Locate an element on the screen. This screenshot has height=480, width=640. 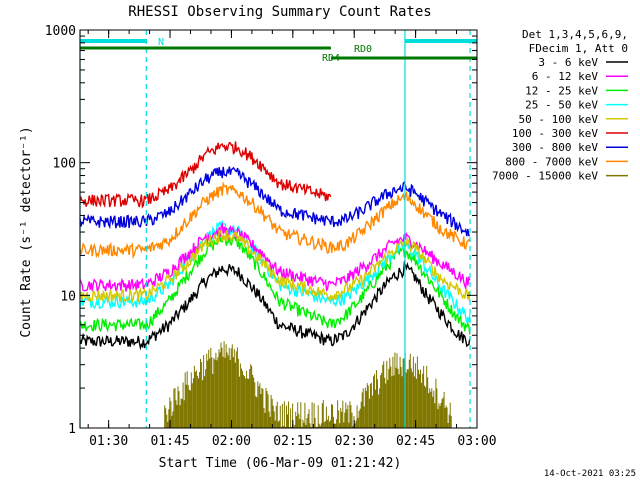
x-tick-label: 02:45 is located at coordinates (415, 441).